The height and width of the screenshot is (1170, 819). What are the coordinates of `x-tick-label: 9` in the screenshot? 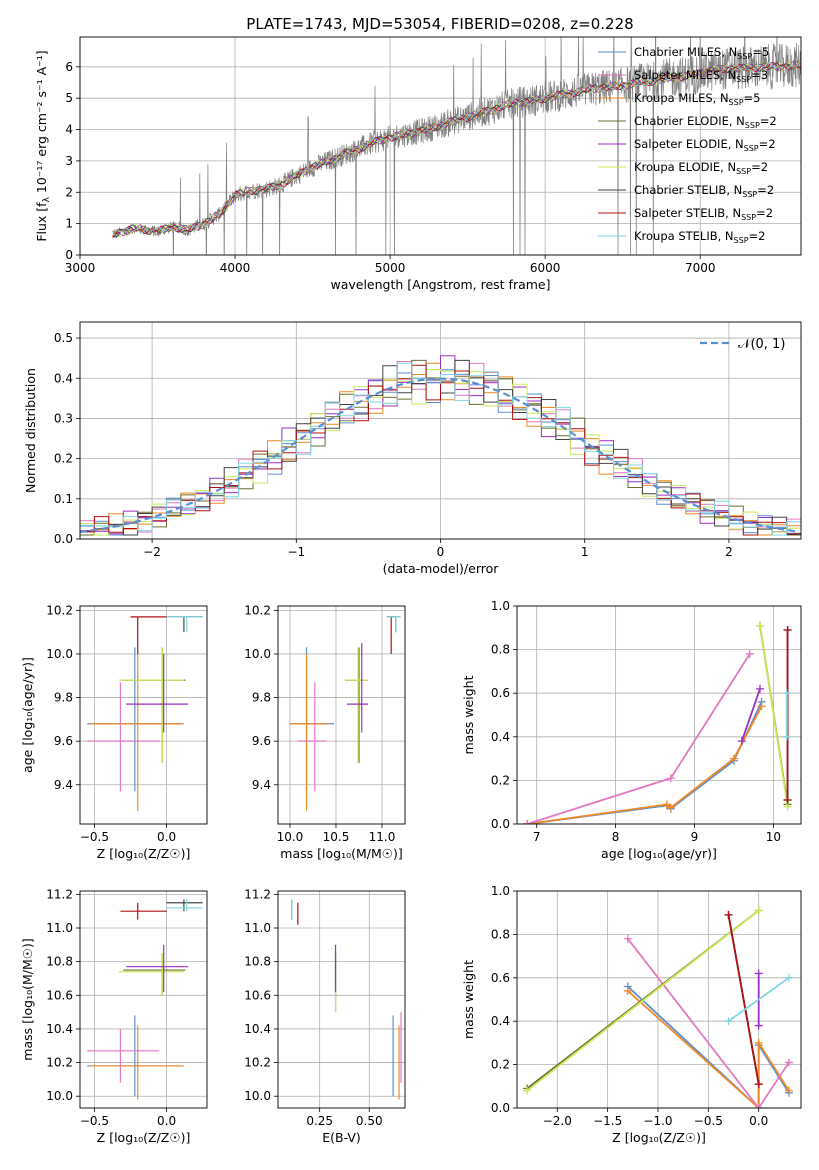 It's located at (695, 837).